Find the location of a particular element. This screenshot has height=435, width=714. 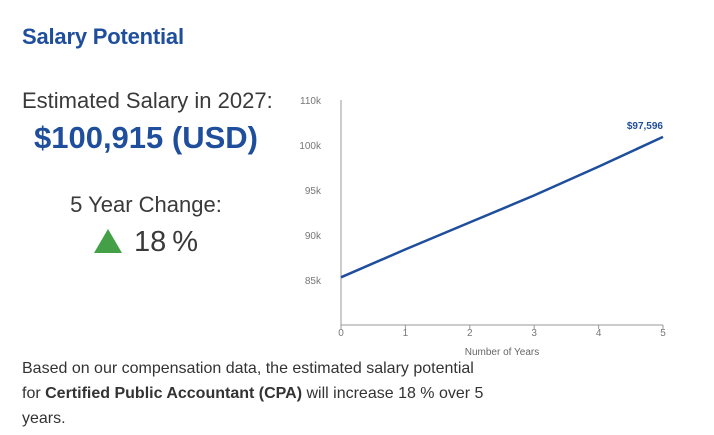

x-axis-title: Number of Years is located at coordinates (502, 352).